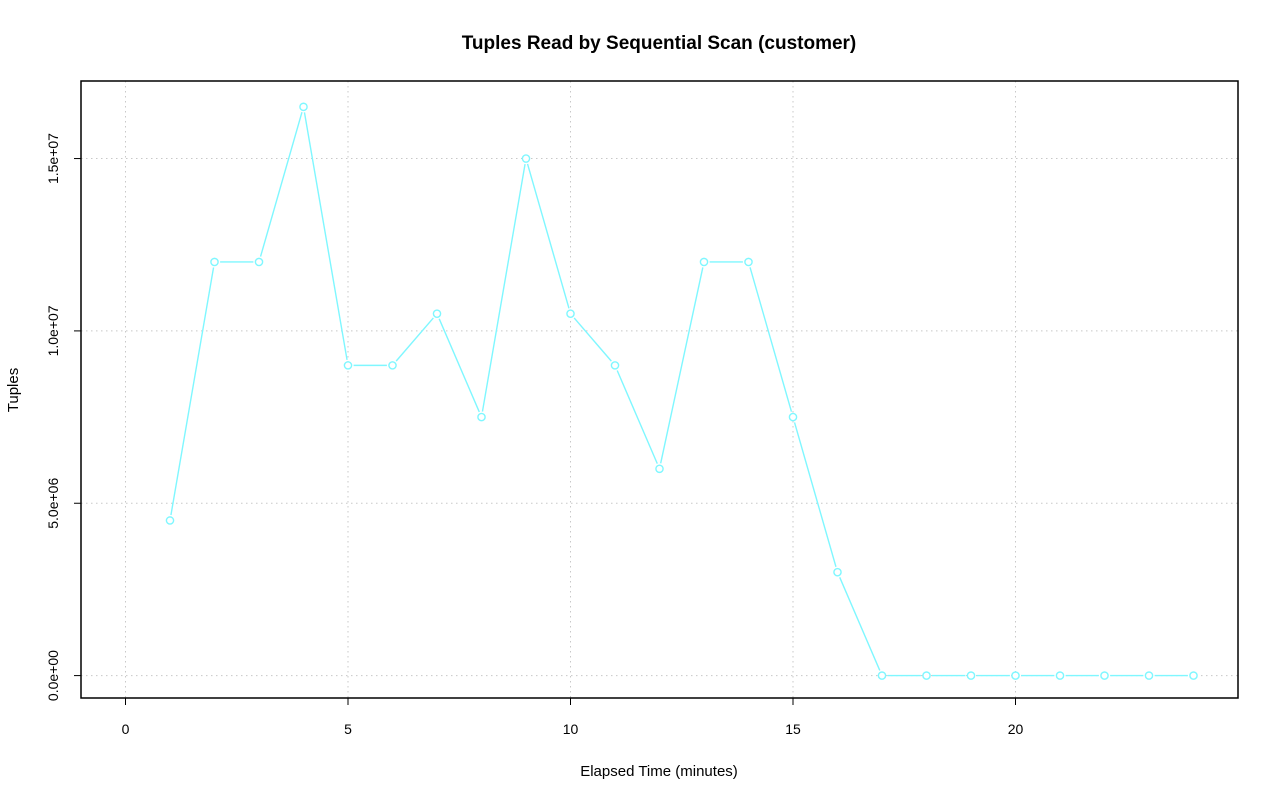 This screenshot has height=801, width=1280. I want to click on x-tick-label-1: 5, so click(348, 729).